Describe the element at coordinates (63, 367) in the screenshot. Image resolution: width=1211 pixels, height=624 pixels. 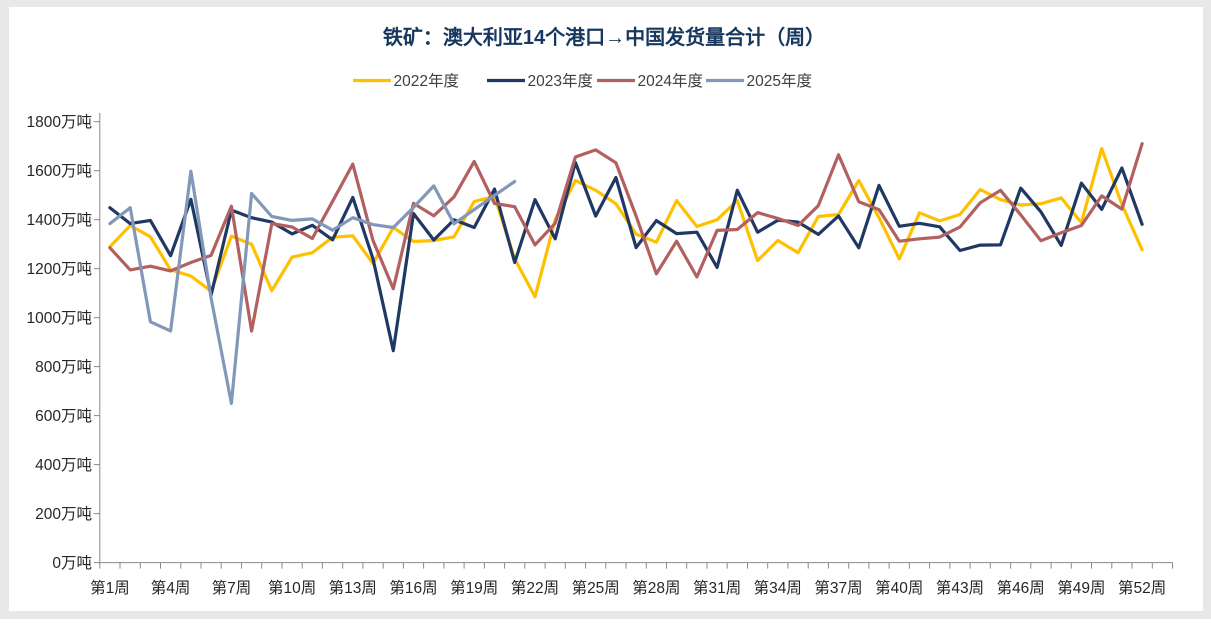
I see `svg-text: 800万吨` at that location.